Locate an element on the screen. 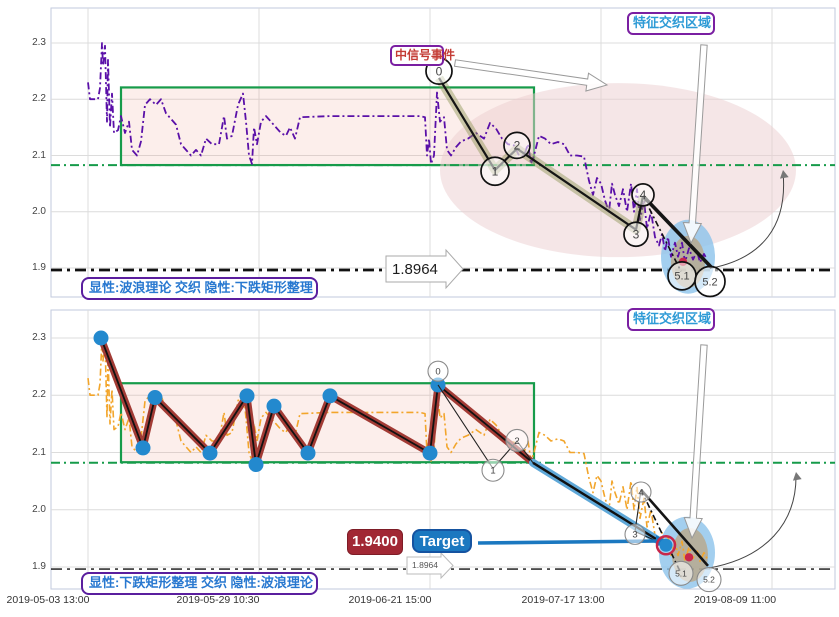 This screenshot has height=617, width=839. bottom-ytick-1.9: 1.9 is located at coordinates (39, 566).